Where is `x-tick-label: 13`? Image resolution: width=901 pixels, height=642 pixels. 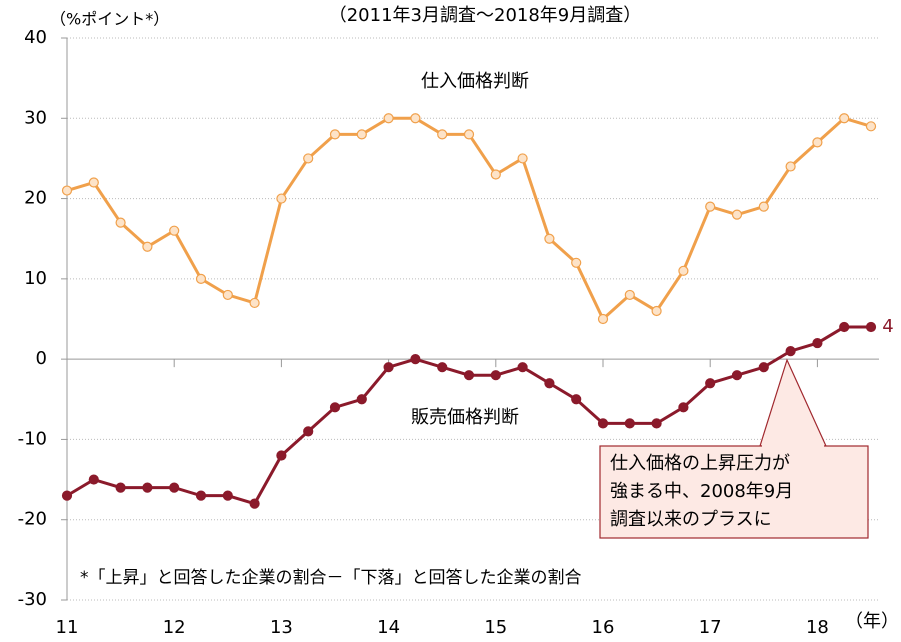 x-tick-label: 13 is located at coordinates (281, 627).